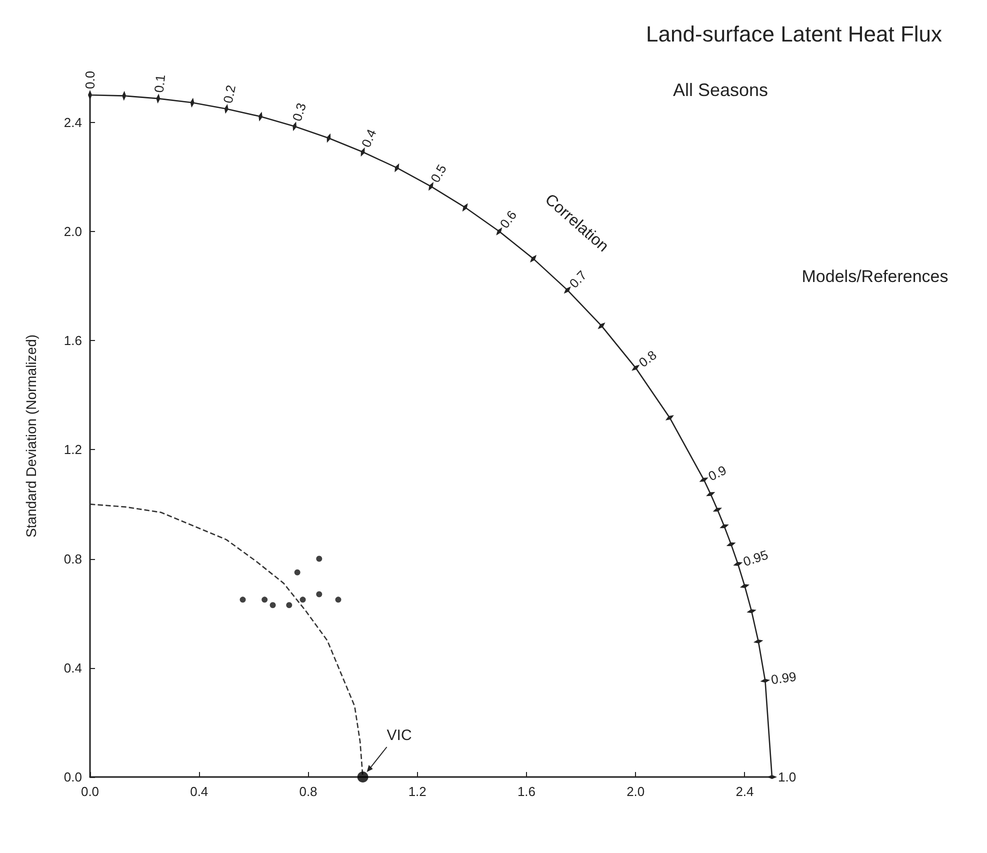 This screenshot has height=853, width=987. What do you see at coordinates (875, 276) in the screenshot?
I see `text: Models/References` at bounding box center [875, 276].